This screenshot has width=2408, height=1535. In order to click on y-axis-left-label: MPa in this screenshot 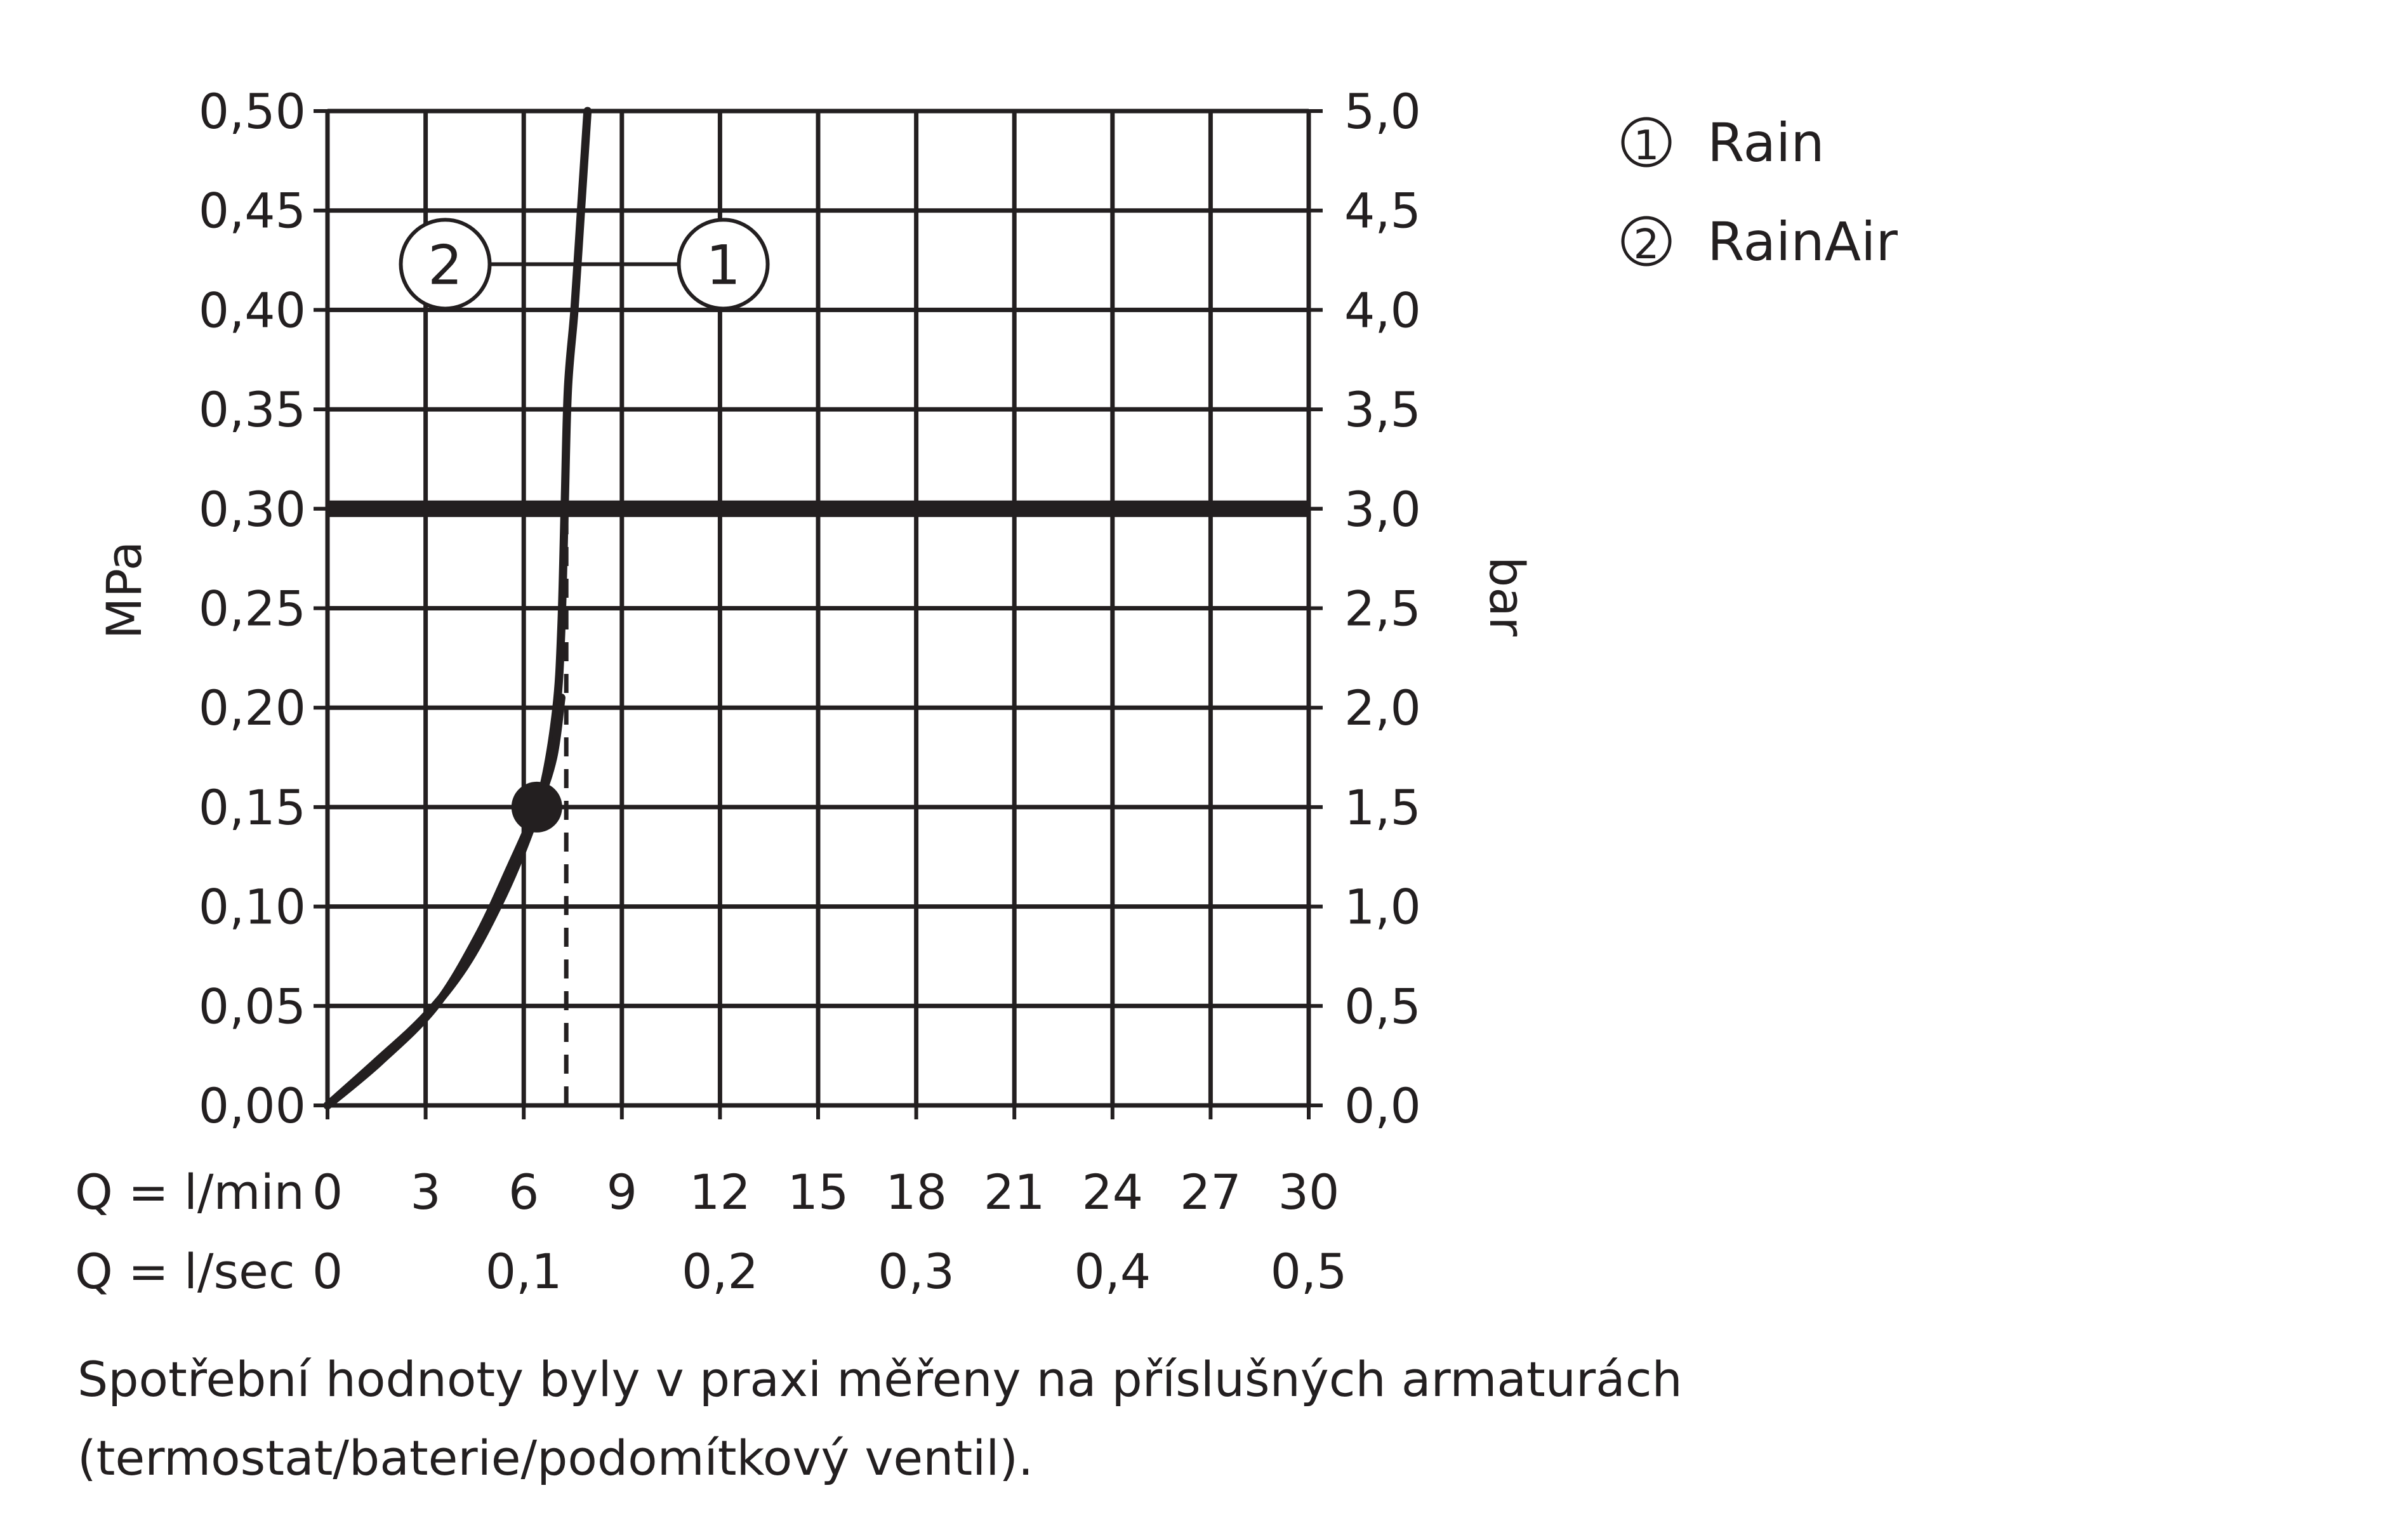, I will do `click(124, 590)`.